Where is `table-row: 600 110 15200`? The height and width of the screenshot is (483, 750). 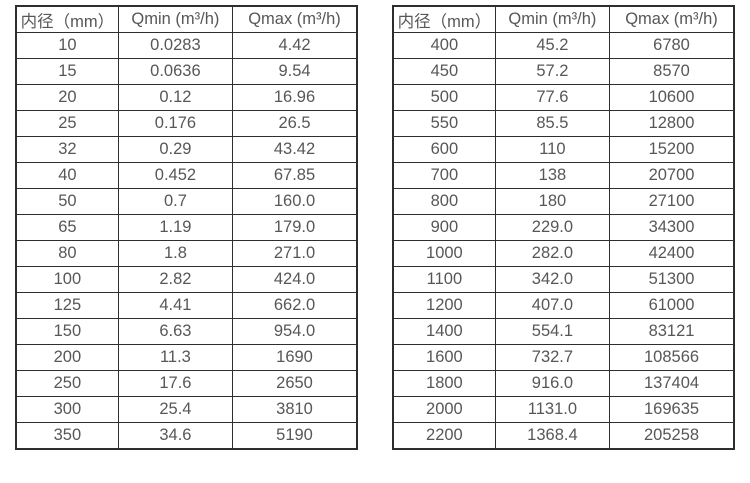 table-row: 600 110 15200 is located at coordinates (563, 149).